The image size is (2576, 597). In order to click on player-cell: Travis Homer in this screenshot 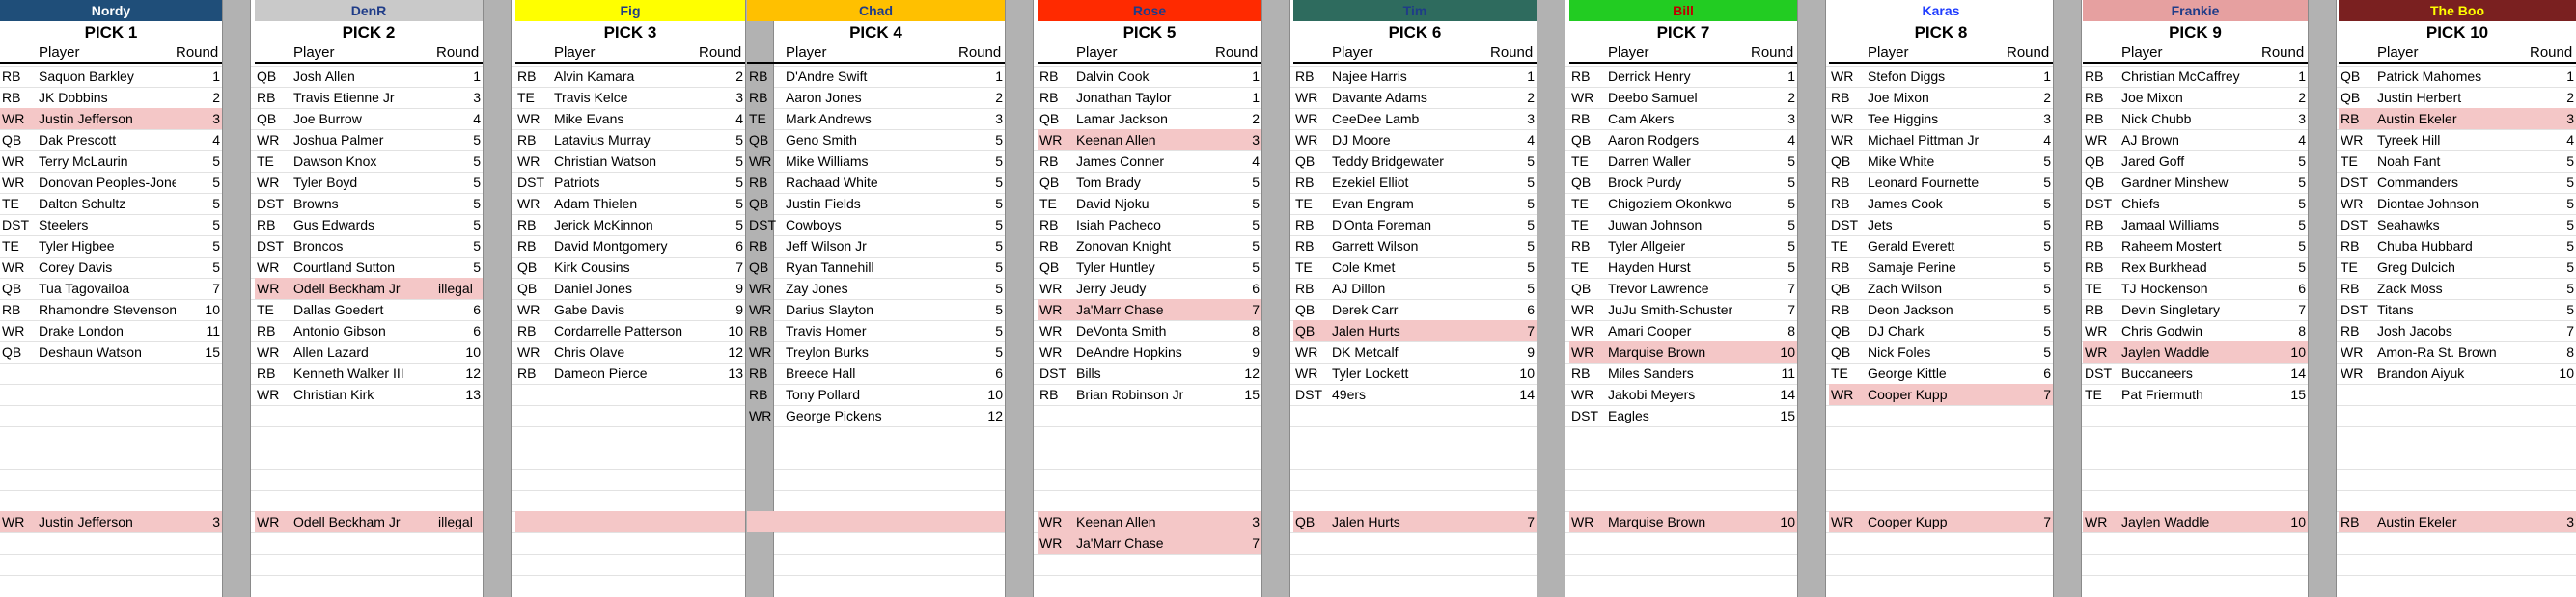, I will do `click(826, 331)`.